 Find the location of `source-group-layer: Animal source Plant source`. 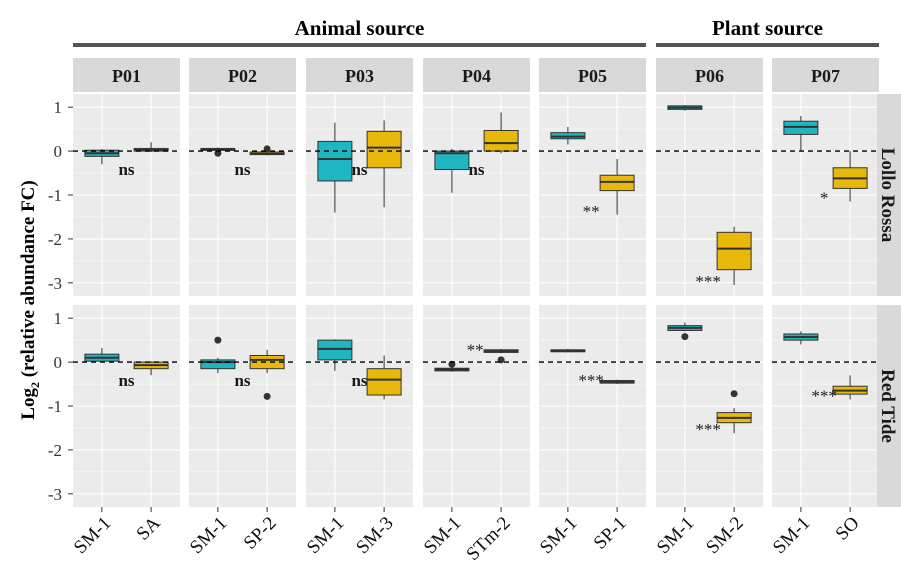

source-group-layer: Animal source Plant source is located at coordinates (476, 31).